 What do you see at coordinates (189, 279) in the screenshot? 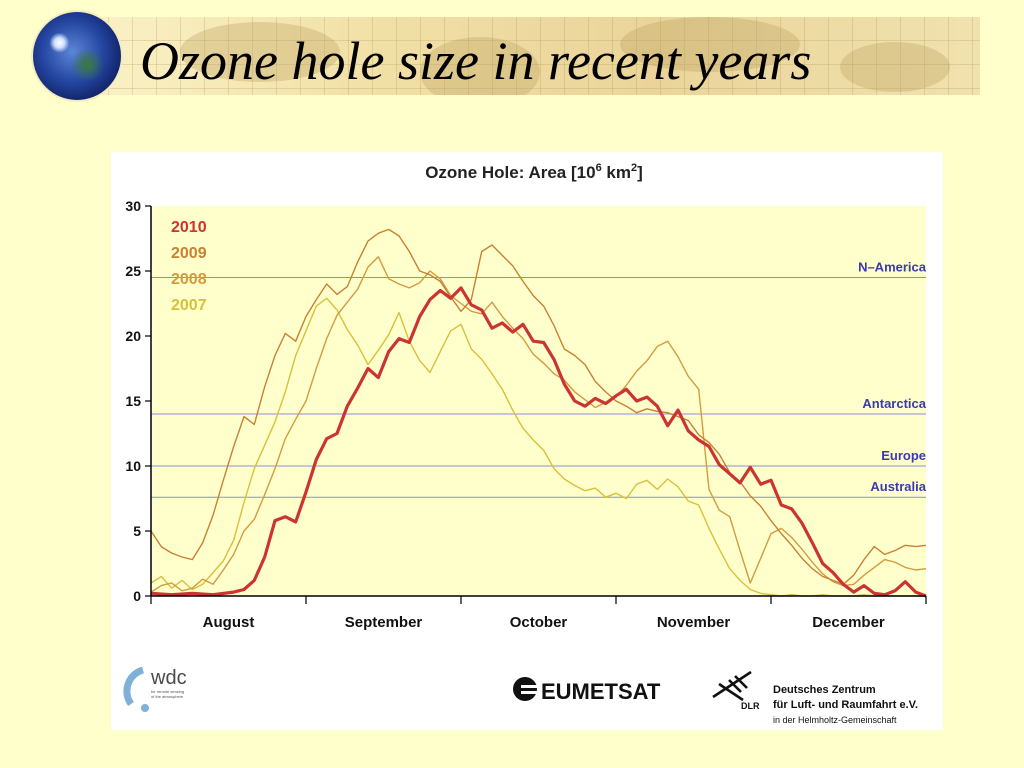
I see `legend-label: 2008` at bounding box center [189, 279].